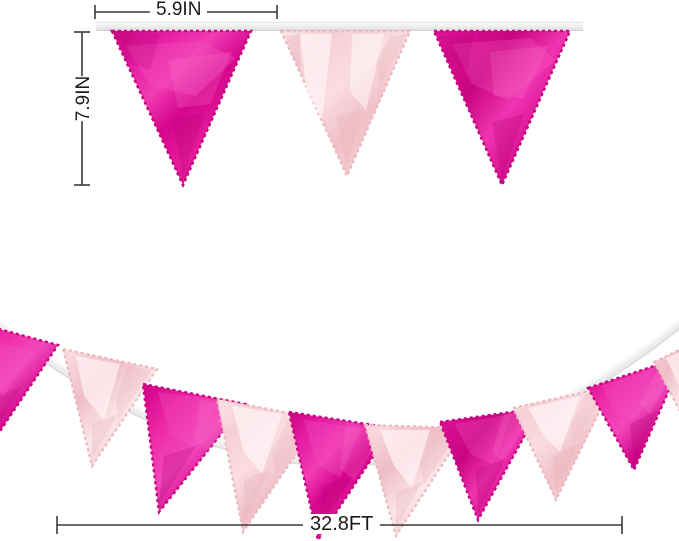 The width and height of the screenshot is (679, 541). What do you see at coordinates (342, 524) in the screenshot?
I see `dimension-label-length: 32.8FT` at bounding box center [342, 524].